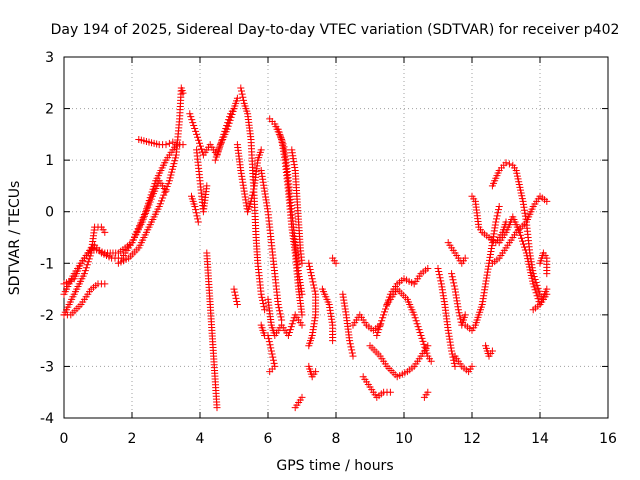 The width and height of the screenshot is (640, 480). What do you see at coordinates (338, 439) in the screenshot?
I see `x-tick-labels: 0 2 4 6 8 10 12 14 16` at bounding box center [338, 439].